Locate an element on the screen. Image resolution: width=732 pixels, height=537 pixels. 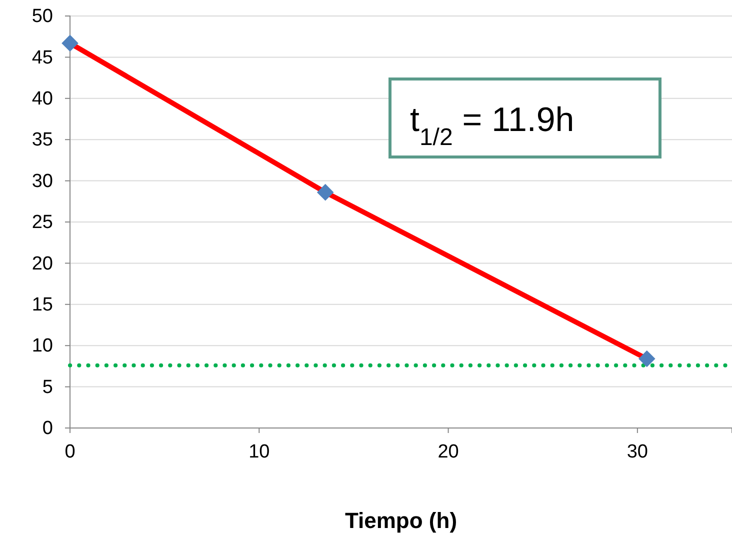
y-tick-label: 10 is located at coordinates (42, 346).